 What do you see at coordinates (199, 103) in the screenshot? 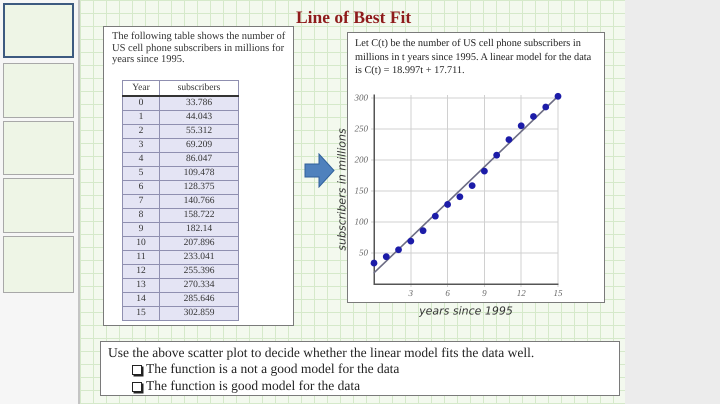
I see `data-label: 33.786` at bounding box center [199, 103].